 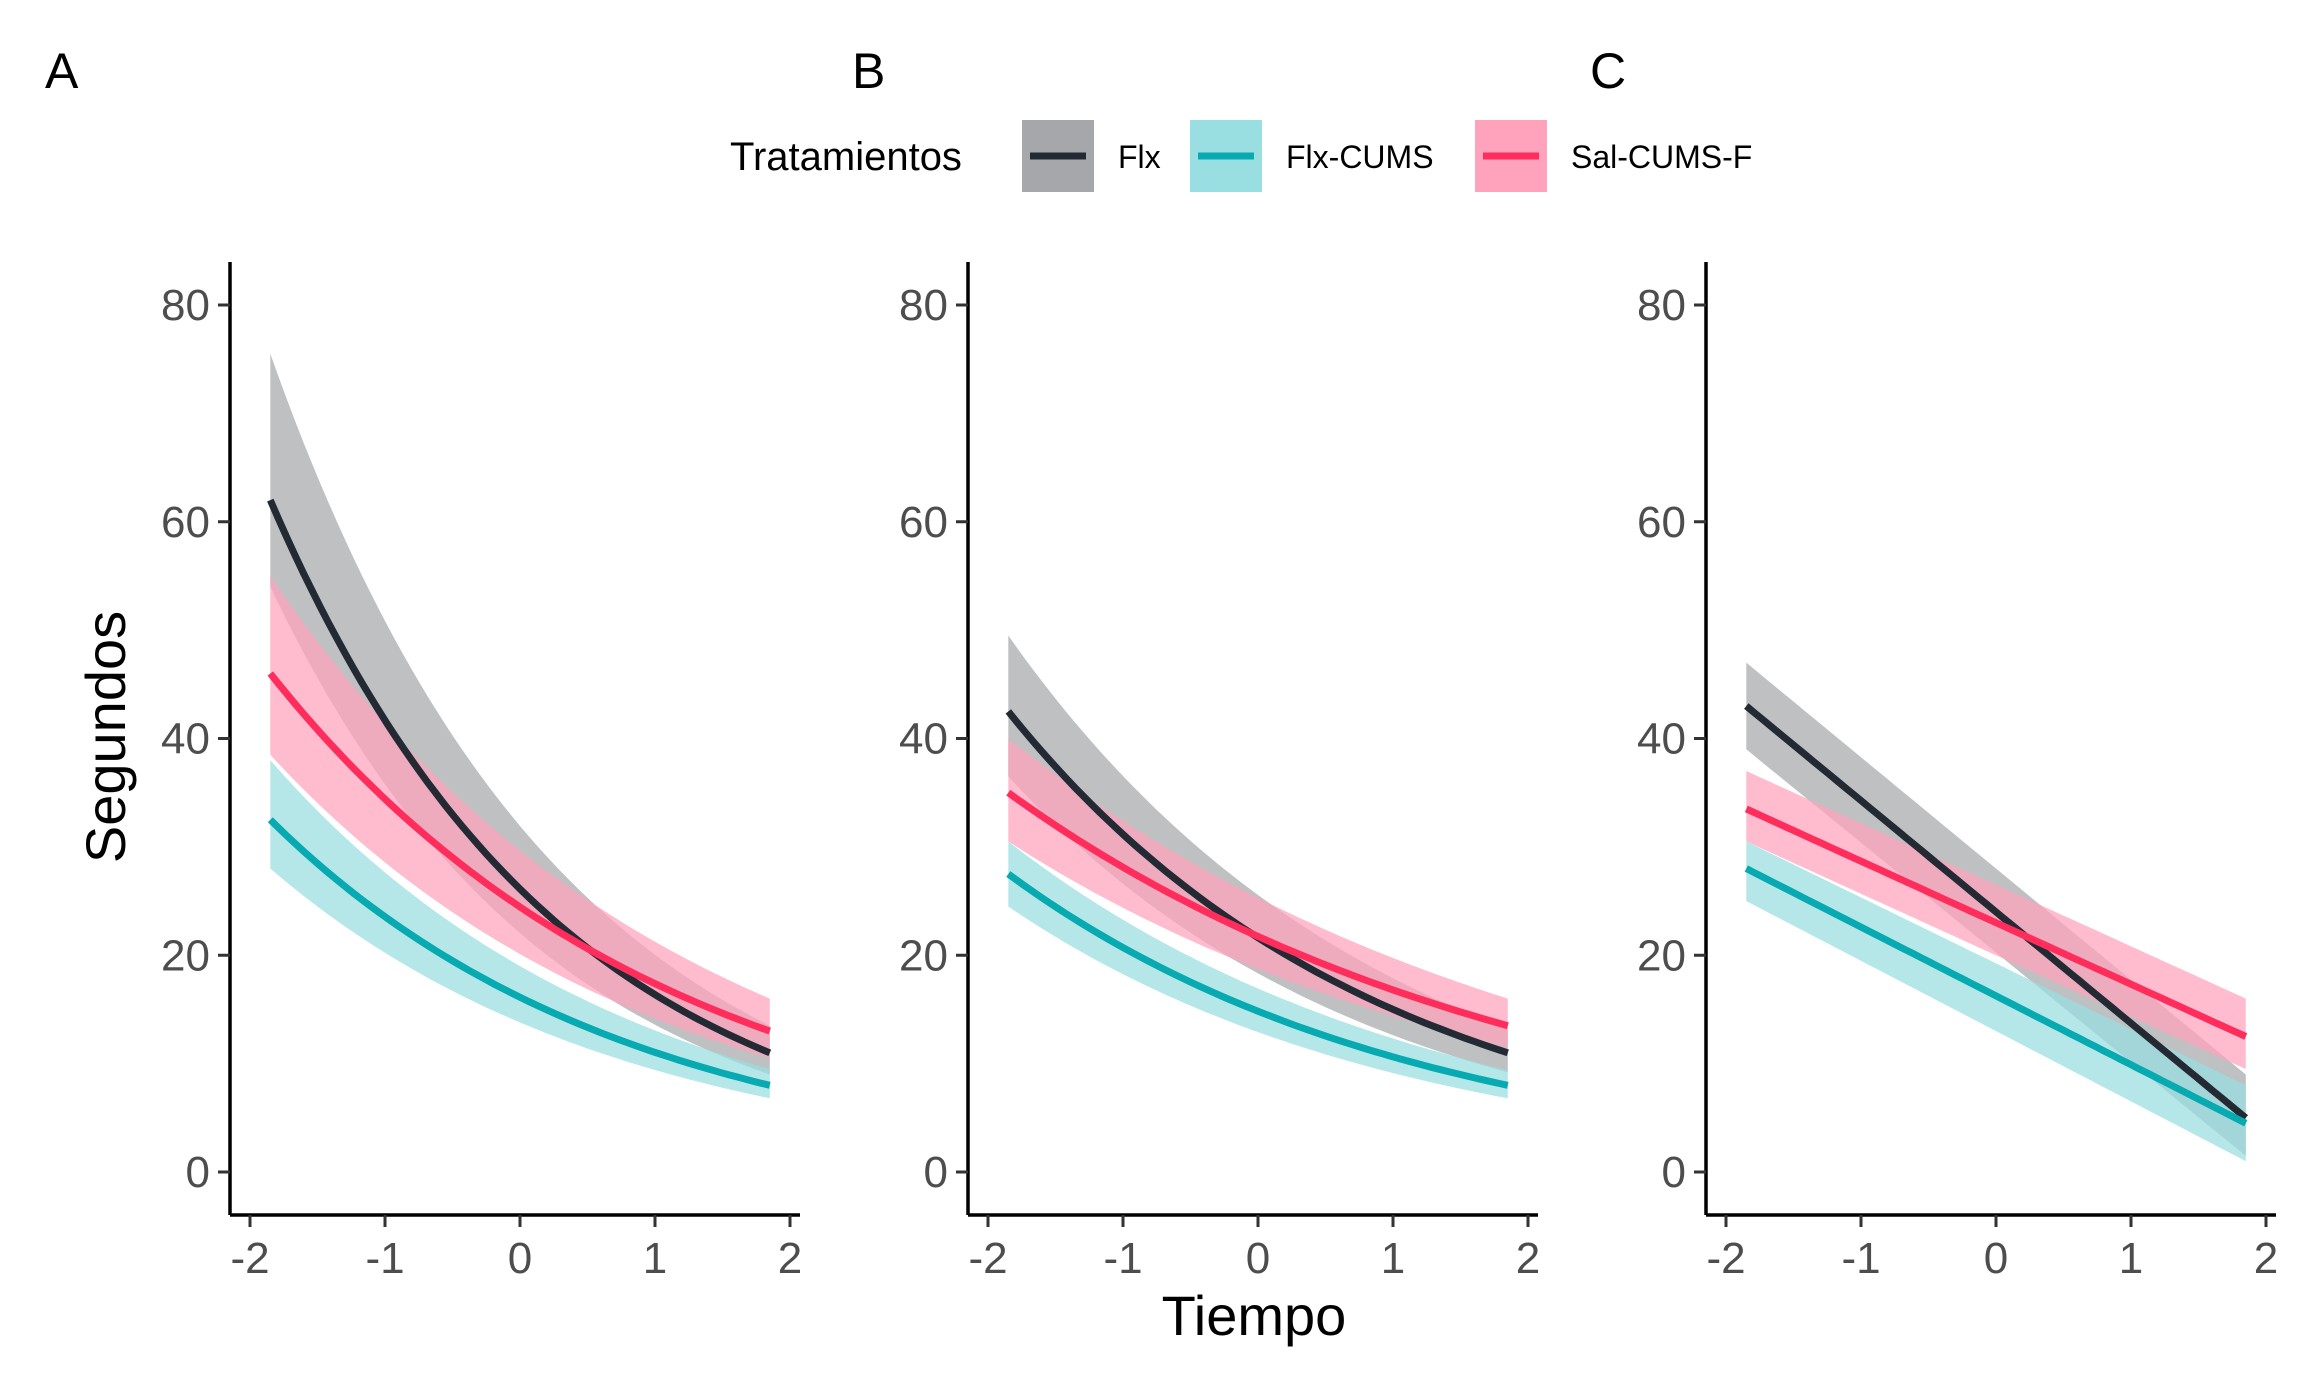 What do you see at coordinates (1661, 157) in the screenshot?
I see `legend-label: Sal-CUMS-F` at bounding box center [1661, 157].